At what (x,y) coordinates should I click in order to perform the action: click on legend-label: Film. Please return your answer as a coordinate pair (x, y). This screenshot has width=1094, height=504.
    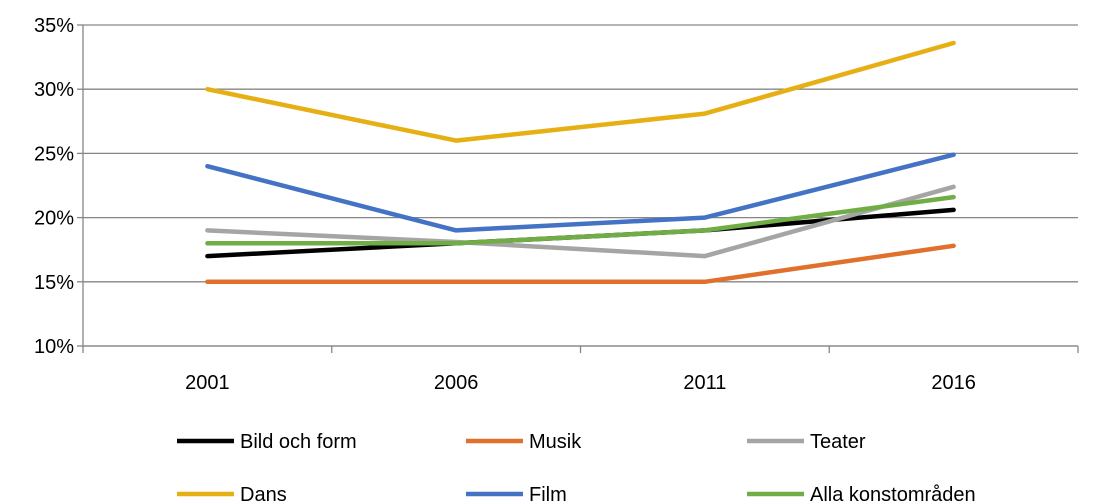
    Looking at the image, I should click on (548, 494).